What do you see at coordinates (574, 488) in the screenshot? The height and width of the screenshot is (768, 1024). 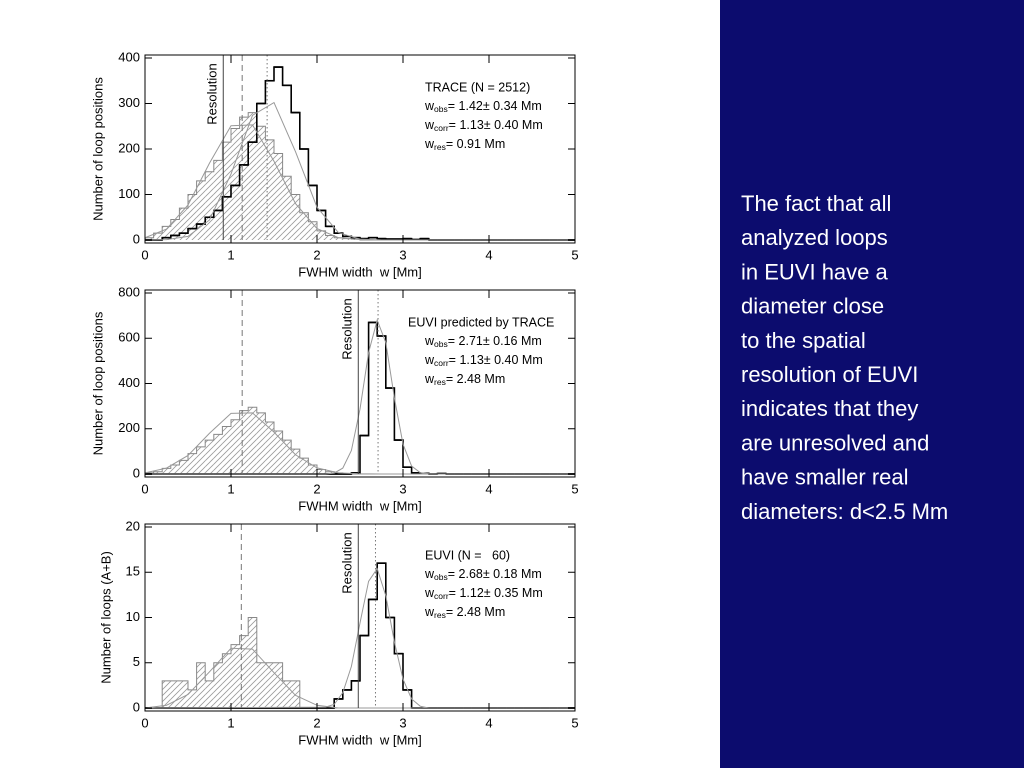 I see `x-tick-label: 5` at bounding box center [574, 488].